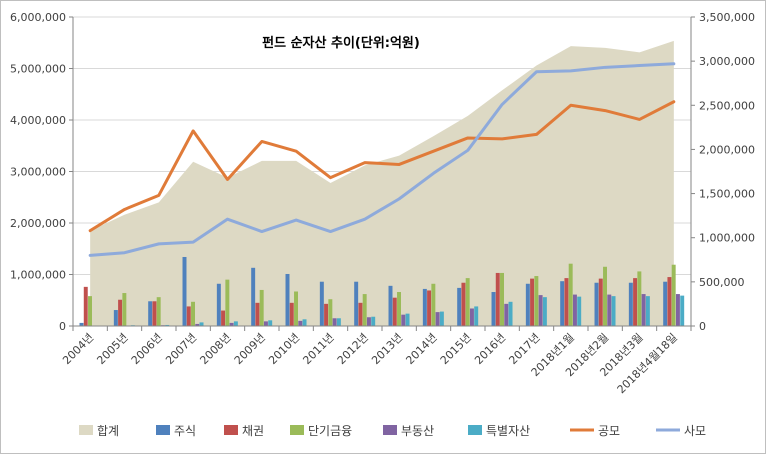  What do you see at coordinates (727, 149) in the screenshot?
I see `right-tick-label: 2,000,000` at bounding box center [727, 149].